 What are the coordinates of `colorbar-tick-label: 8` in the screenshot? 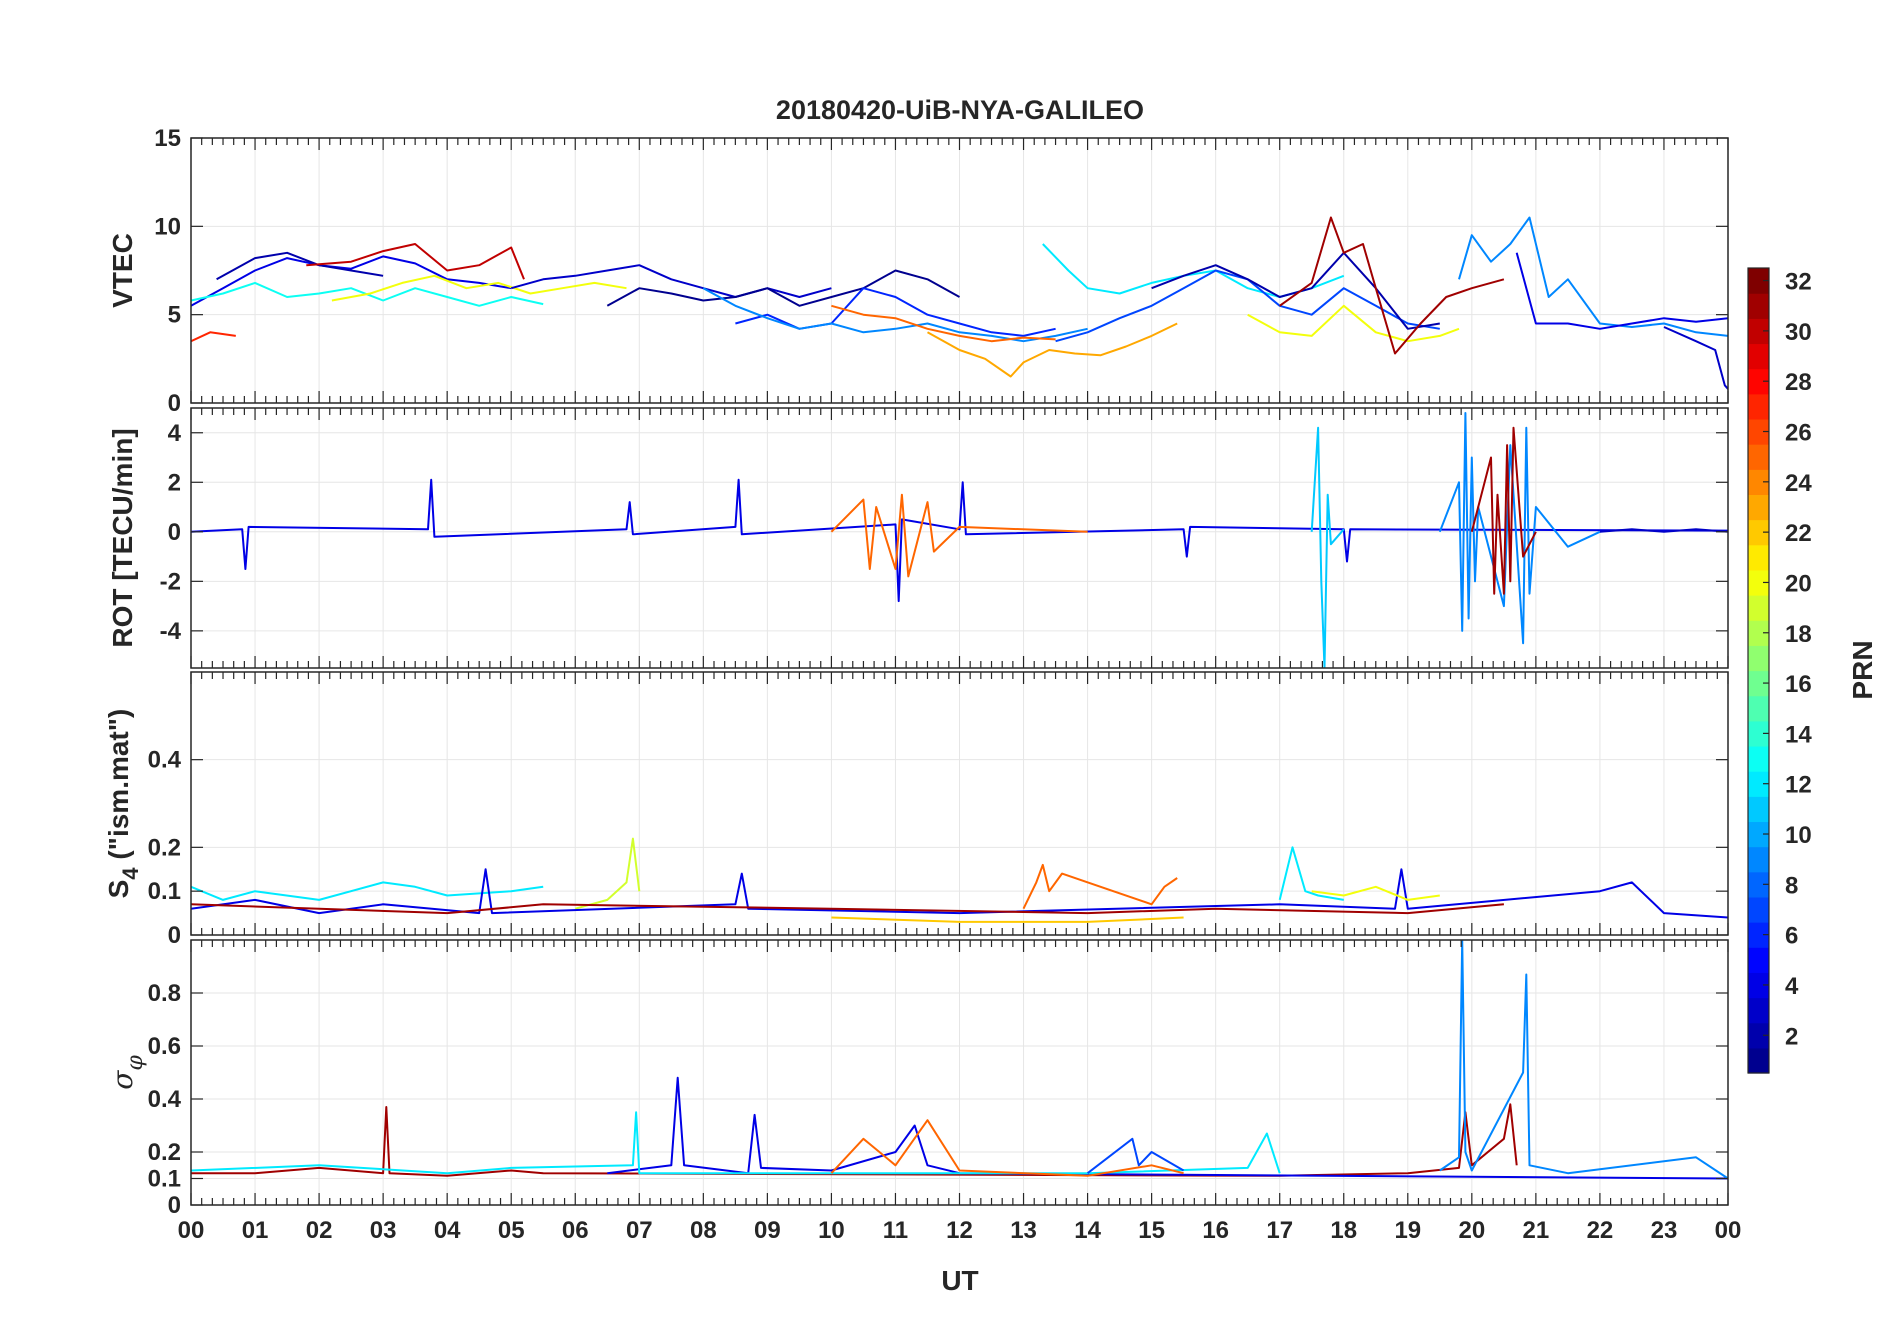 It's located at (1791, 885).